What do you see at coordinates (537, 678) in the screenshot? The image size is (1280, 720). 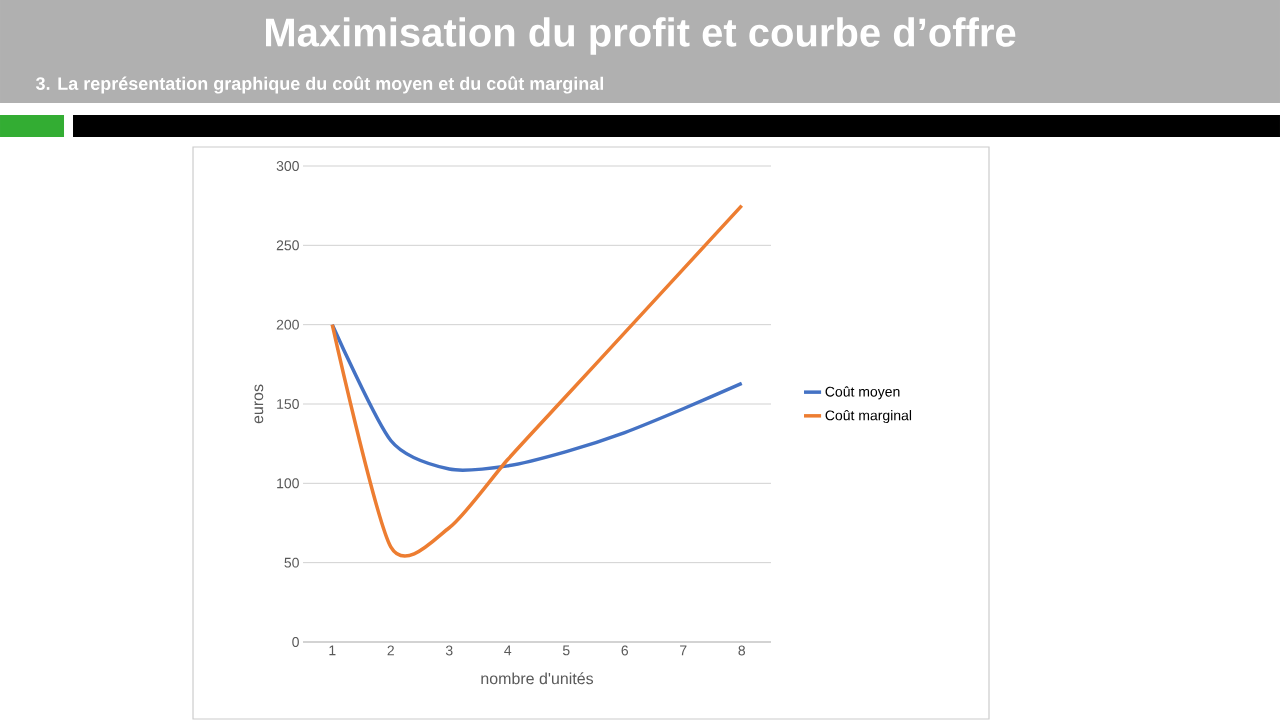 I see `x-axis-title: nombre d'unités` at bounding box center [537, 678].